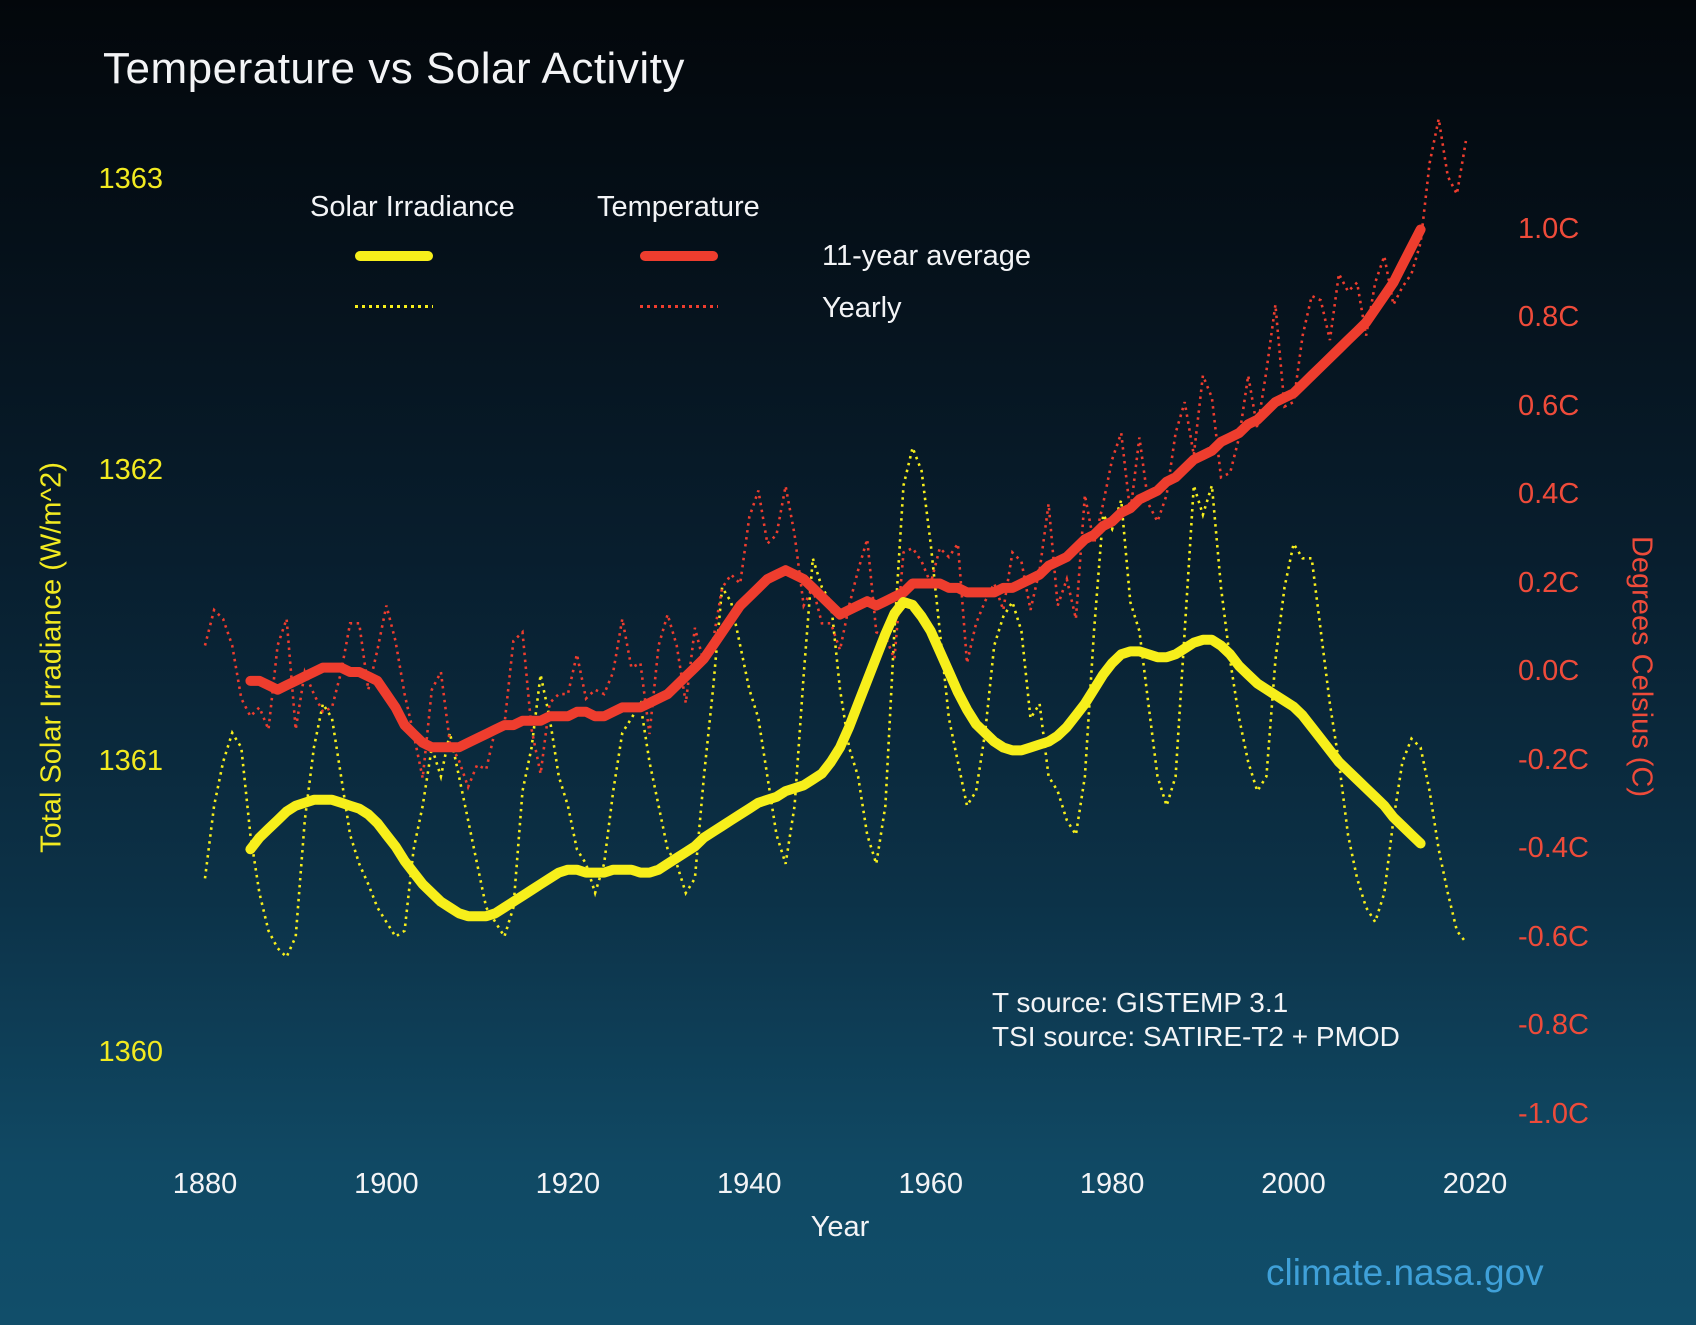 This screenshot has height=1325, width=1696. What do you see at coordinates (1553, 936) in the screenshot?
I see `right-tick--0.6C: -0.6C` at bounding box center [1553, 936].